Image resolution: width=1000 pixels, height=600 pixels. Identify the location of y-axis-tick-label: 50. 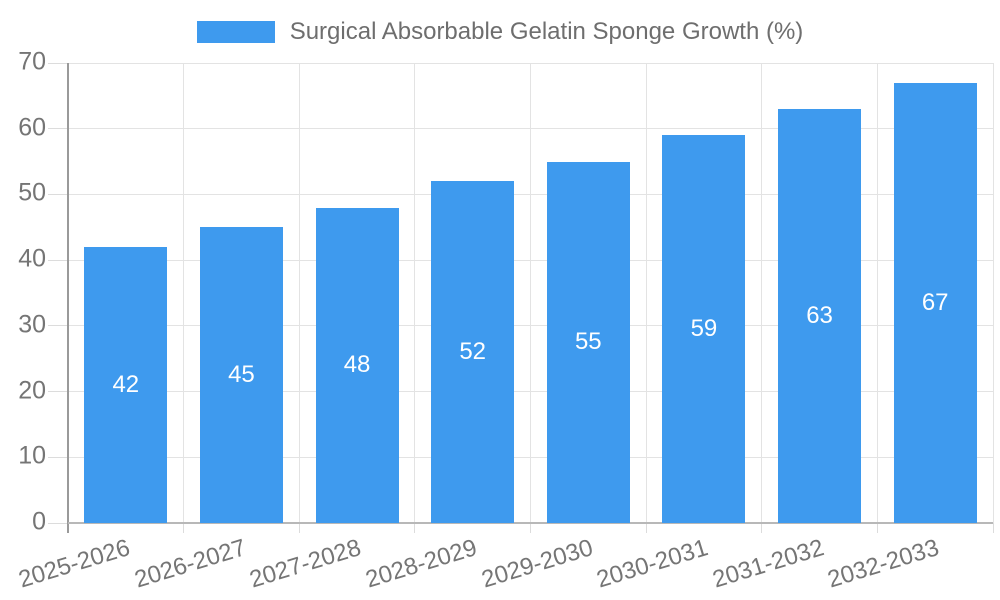
(32, 192).